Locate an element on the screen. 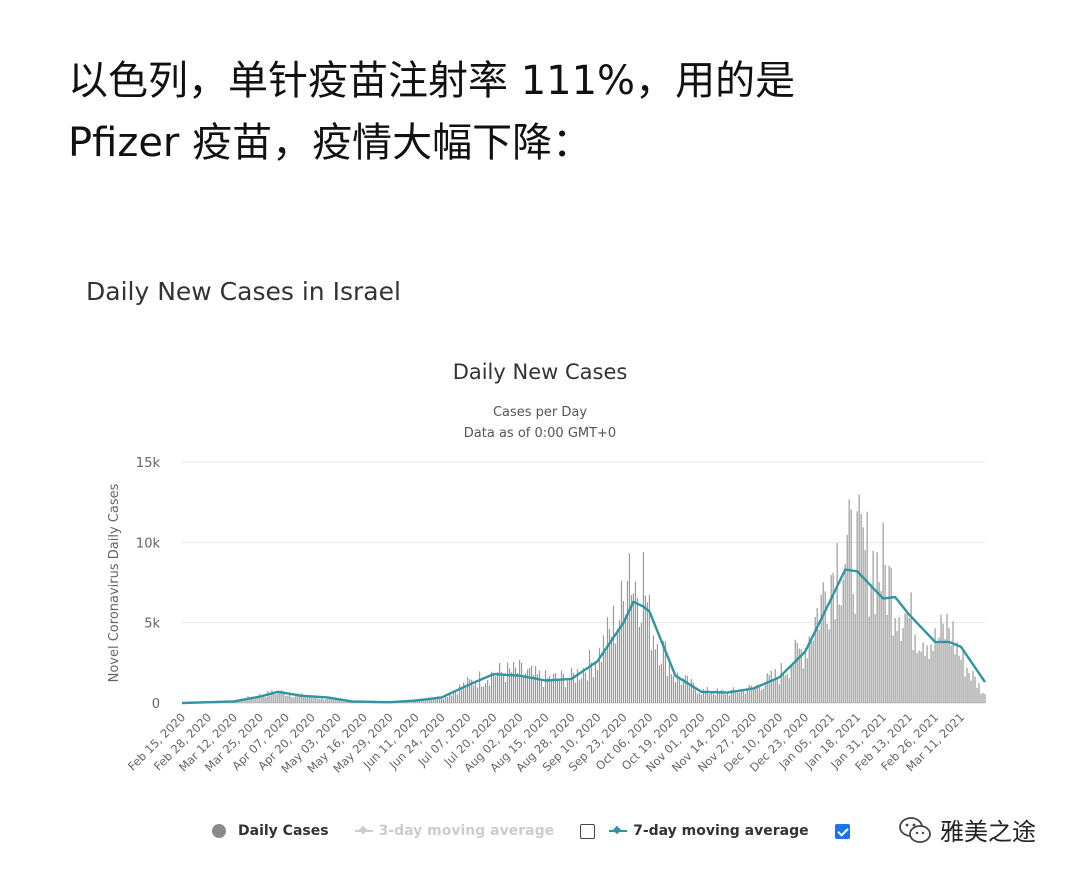  legend-item-daily-cases: Daily Cases is located at coordinates (270, 831).